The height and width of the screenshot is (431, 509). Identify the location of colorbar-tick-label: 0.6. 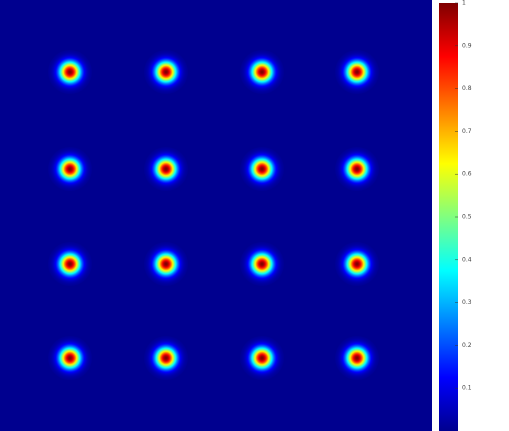
(467, 174).